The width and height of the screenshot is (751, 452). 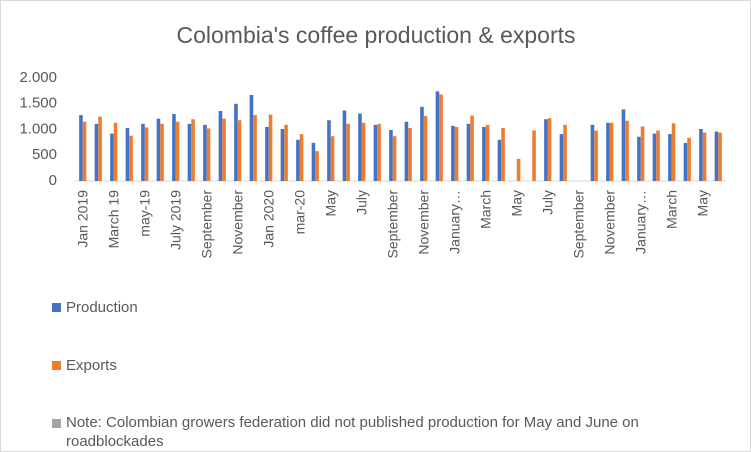 What do you see at coordinates (547, 202) in the screenshot?
I see `x-tick-label: July` at bounding box center [547, 202].